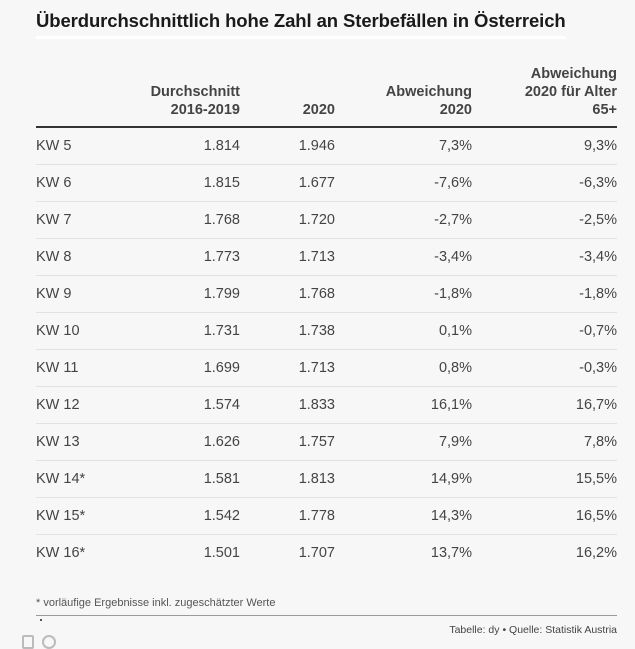  I want to click on cell-2020: 1.813, so click(287, 479).